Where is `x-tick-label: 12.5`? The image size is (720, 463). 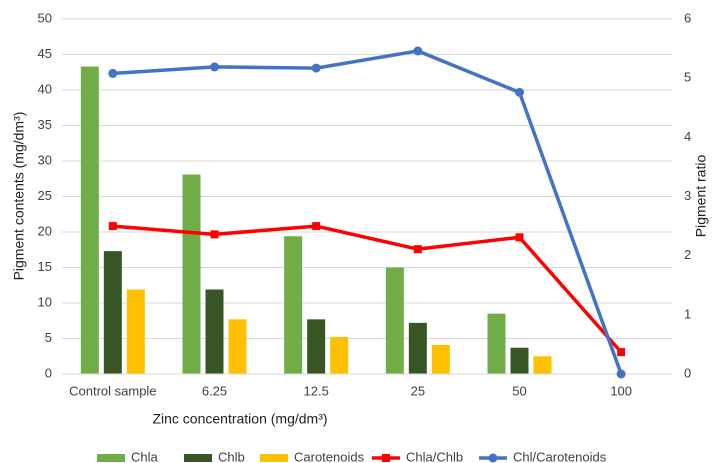
x-tick-label: 12.5 is located at coordinates (316, 390).